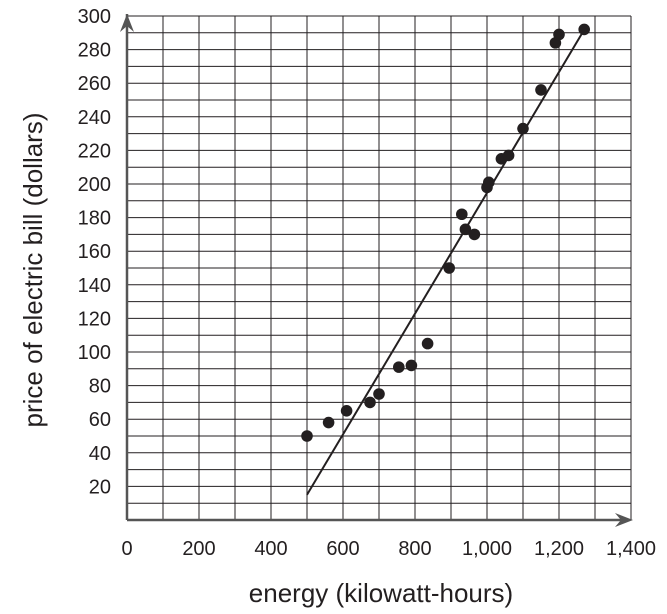 The image size is (667, 614). What do you see at coordinates (127, 23) in the screenshot?
I see `y-axis-arrow` at bounding box center [127, 23].